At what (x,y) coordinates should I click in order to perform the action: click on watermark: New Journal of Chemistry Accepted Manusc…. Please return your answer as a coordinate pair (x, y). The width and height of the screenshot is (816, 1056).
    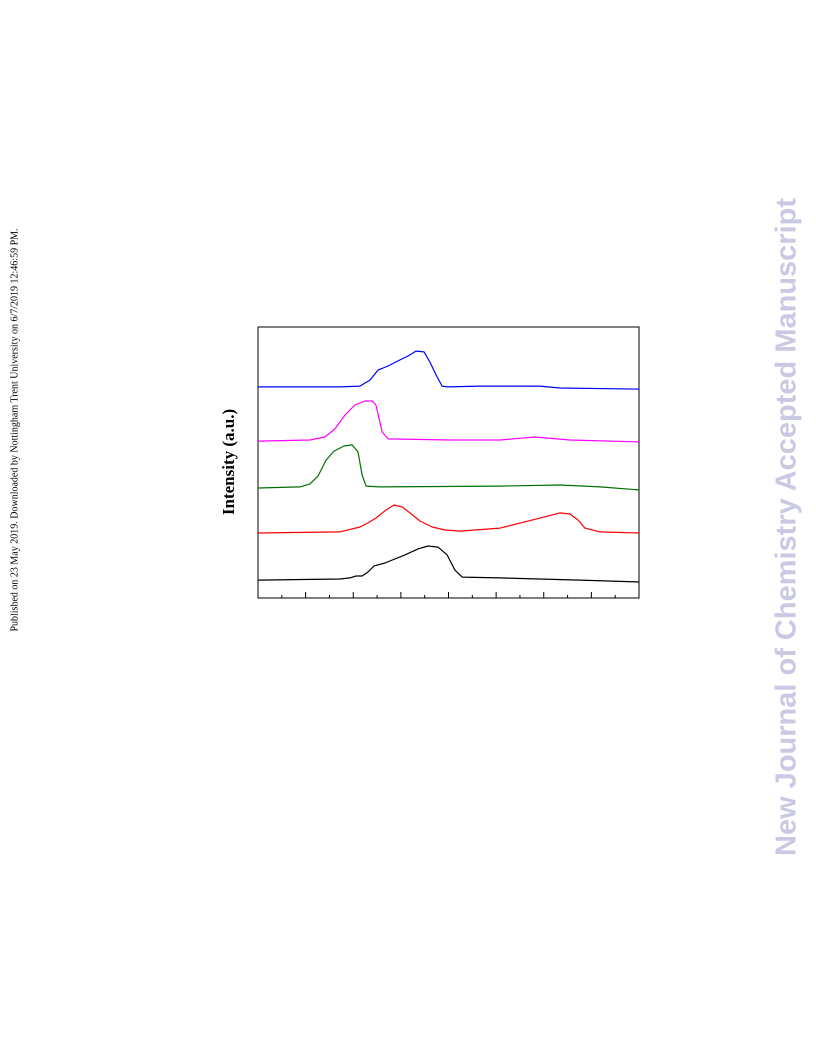
    Looking at the image, I should click on (787, 527).